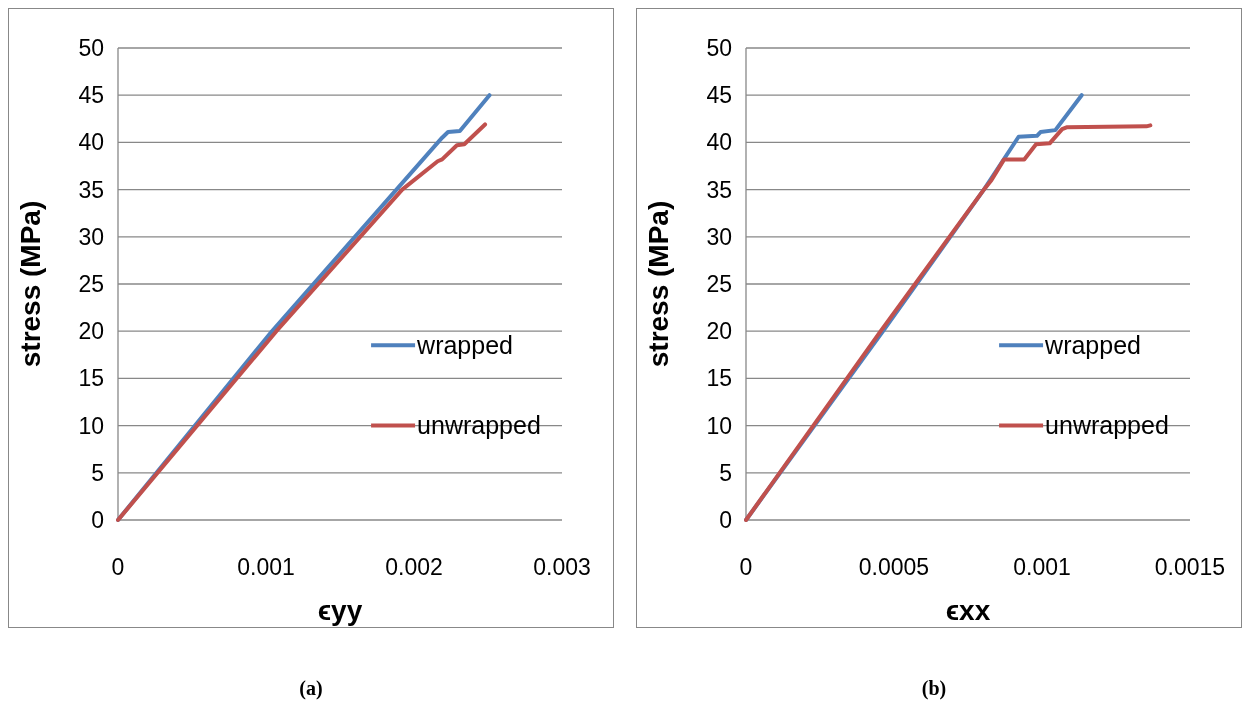 This screenshot has height=705, width=1244. I want to click on x-tick-label: 0.002, so click(414, 567).